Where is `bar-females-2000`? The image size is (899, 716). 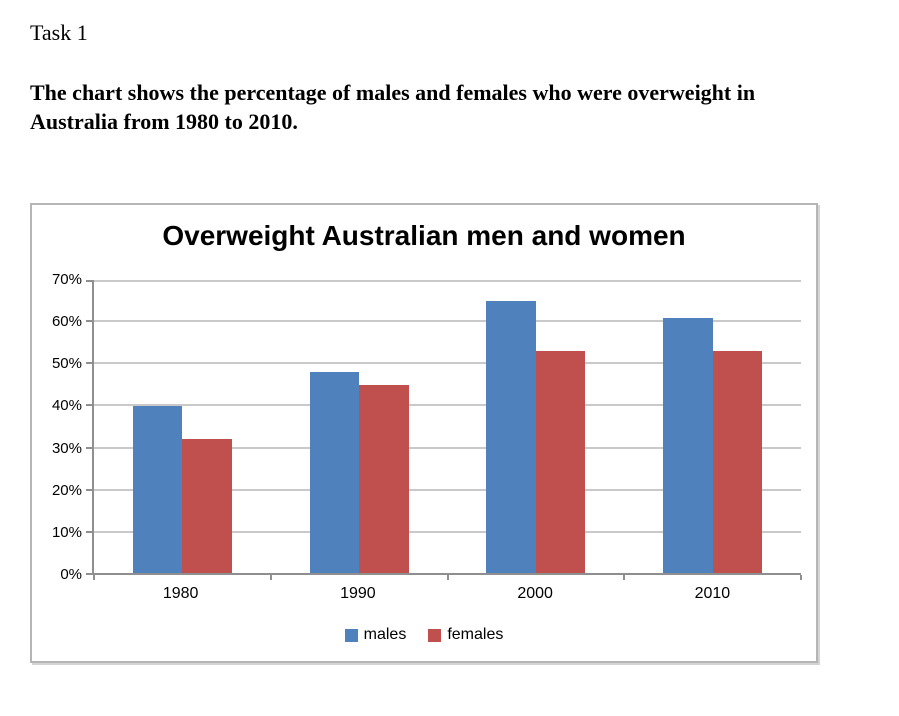 bar-females-2000 is located at coordinates (560, 462).